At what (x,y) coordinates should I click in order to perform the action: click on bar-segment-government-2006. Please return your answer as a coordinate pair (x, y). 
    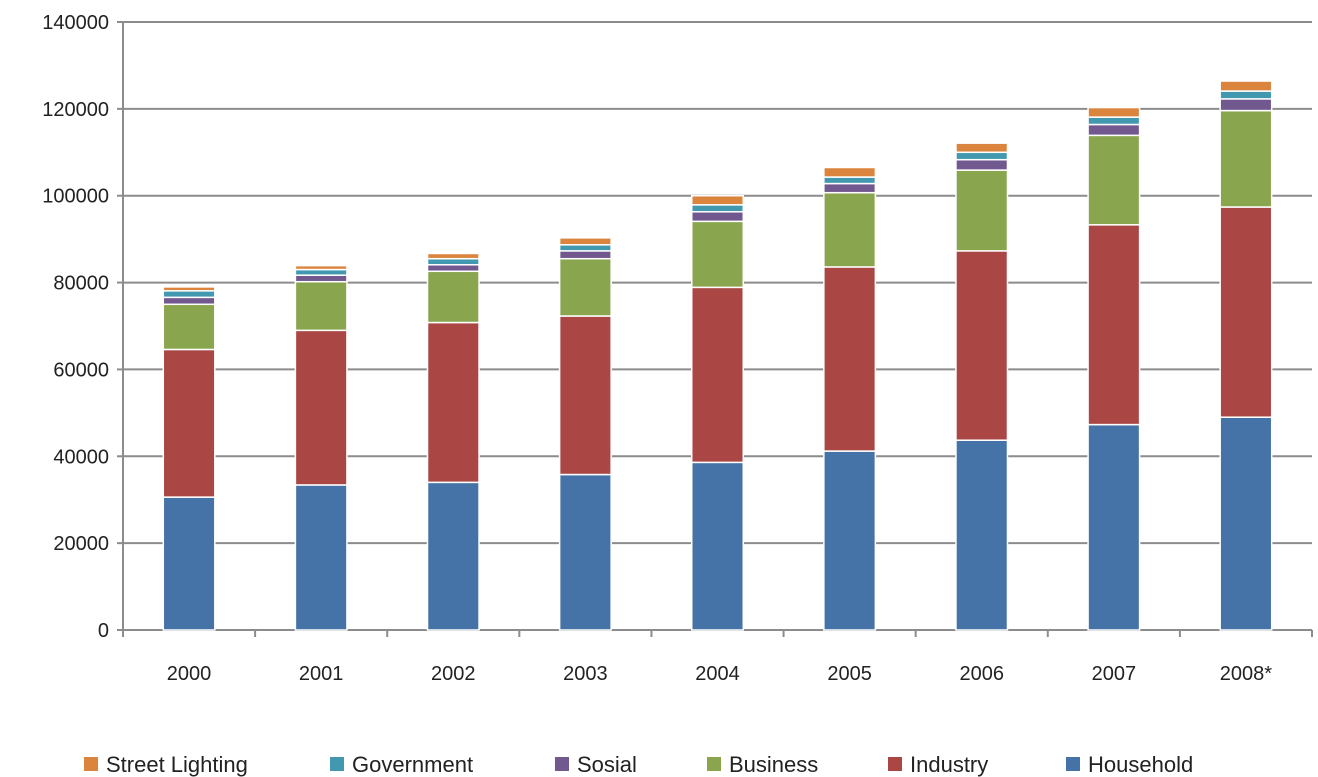
    Looking at the image, I should click on (982, 156).